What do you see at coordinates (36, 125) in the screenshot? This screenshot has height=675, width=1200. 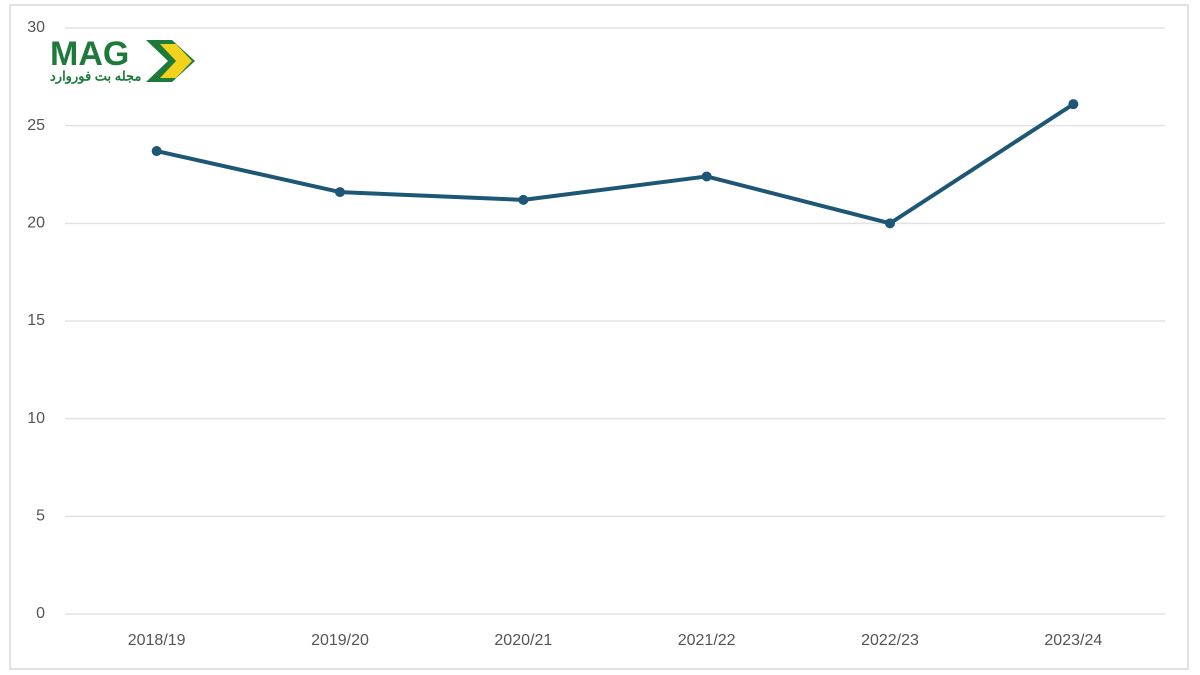 I see `y-tick-label: 25` at bounding box center [36, 125].